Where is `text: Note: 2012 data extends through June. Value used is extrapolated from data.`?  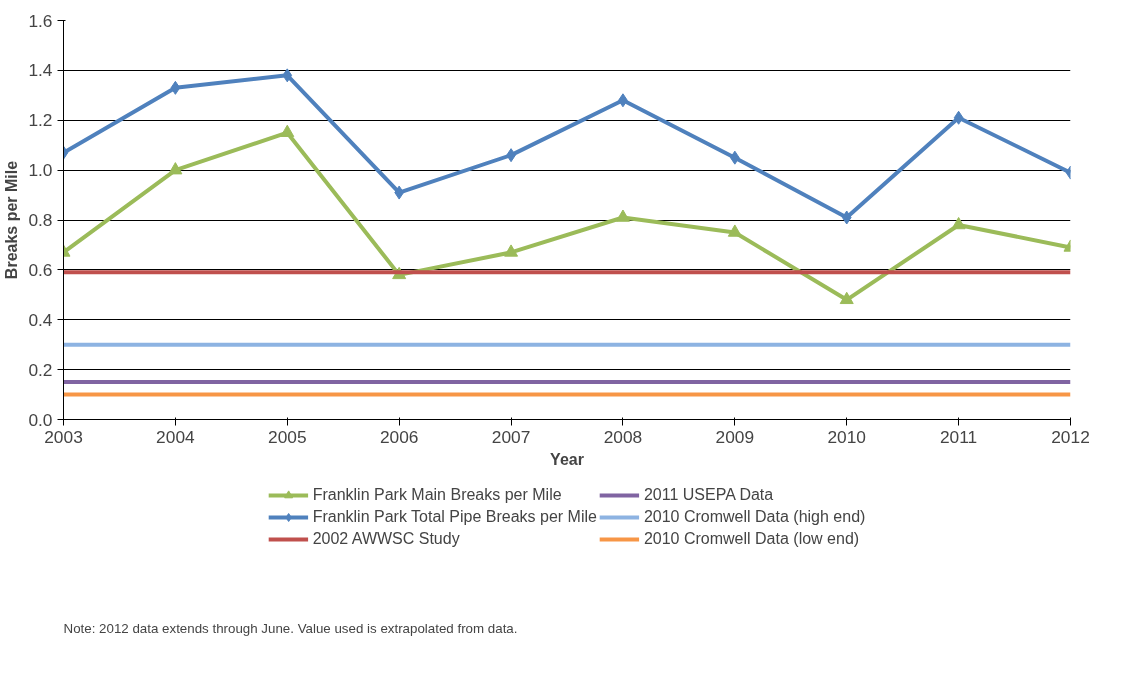 text: Note: 2012 data extends through June. Value used is extrapolated from data. is located at coordinates (290, 628).